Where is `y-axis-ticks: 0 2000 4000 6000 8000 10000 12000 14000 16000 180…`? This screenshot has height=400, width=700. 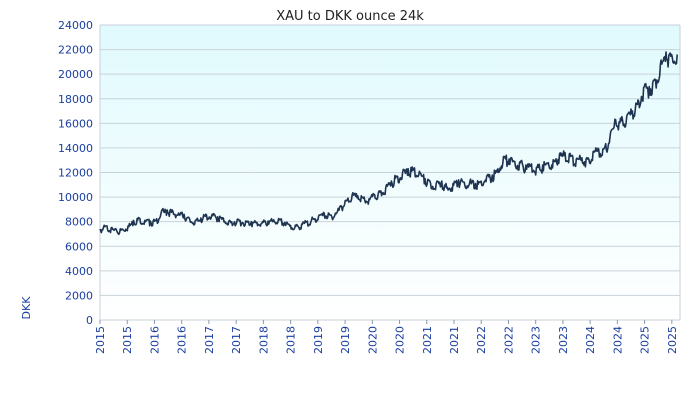 y-axis-ticks: 0 2000 4000 6000 8000 10000 12000 14000 16000 180… is located at coordinates (75, 173).